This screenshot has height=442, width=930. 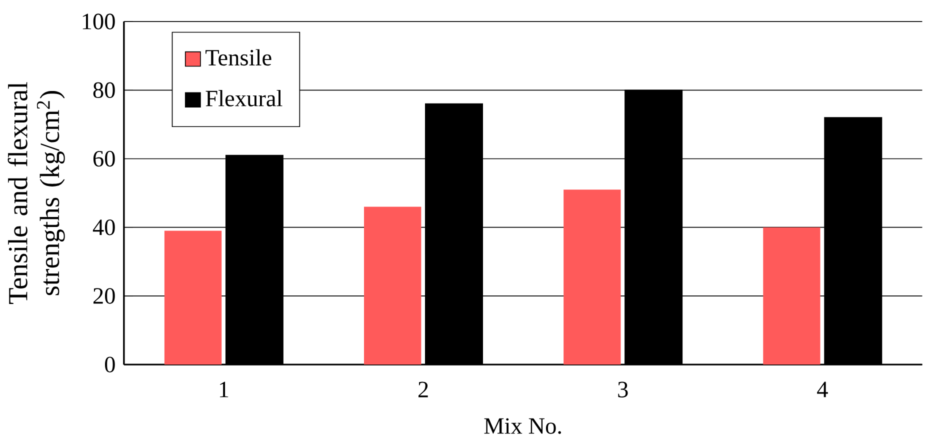 What do you see at coordinates (110, 364) in the screenshot?
I see `y-tick-label: 0` at bounding box center [110, 364].